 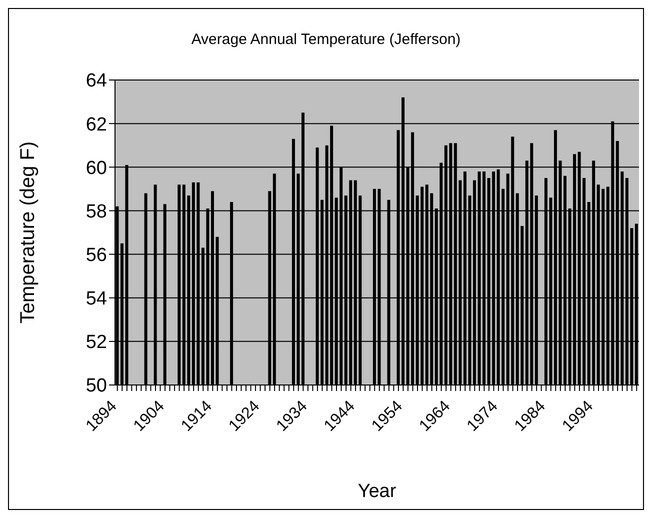 What do you see at coordinates (96, 168) in the screenshot?
I see `y-tick-label: 60` at bounding box center [96, 168].